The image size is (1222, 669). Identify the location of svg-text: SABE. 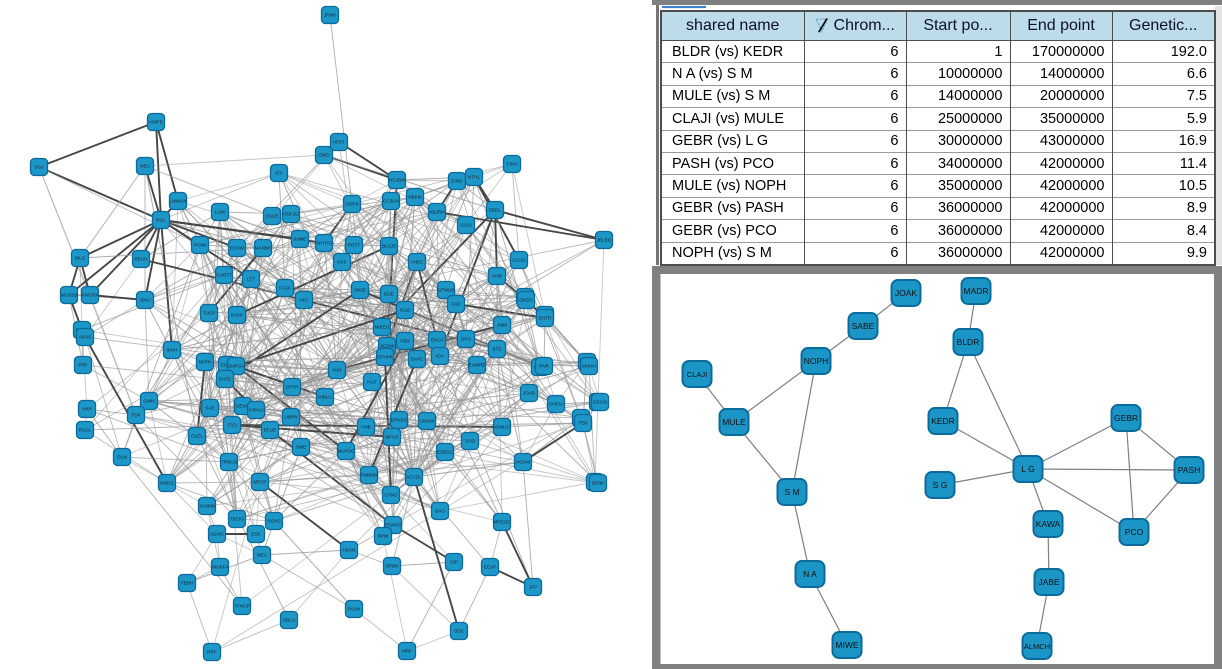
(863, 326).